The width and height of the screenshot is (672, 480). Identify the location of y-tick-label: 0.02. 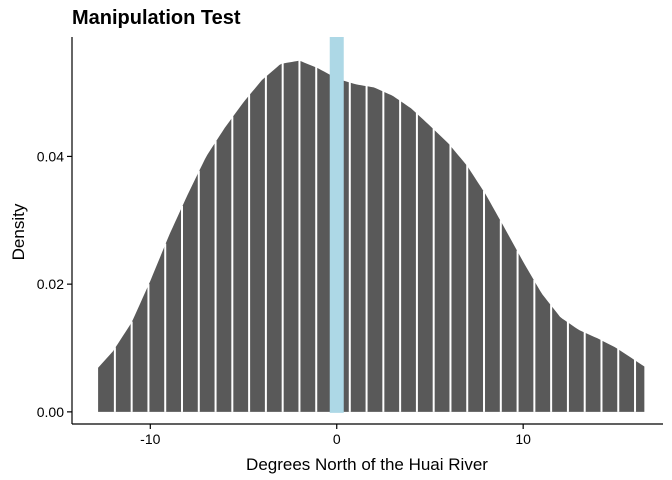
(50, 284).